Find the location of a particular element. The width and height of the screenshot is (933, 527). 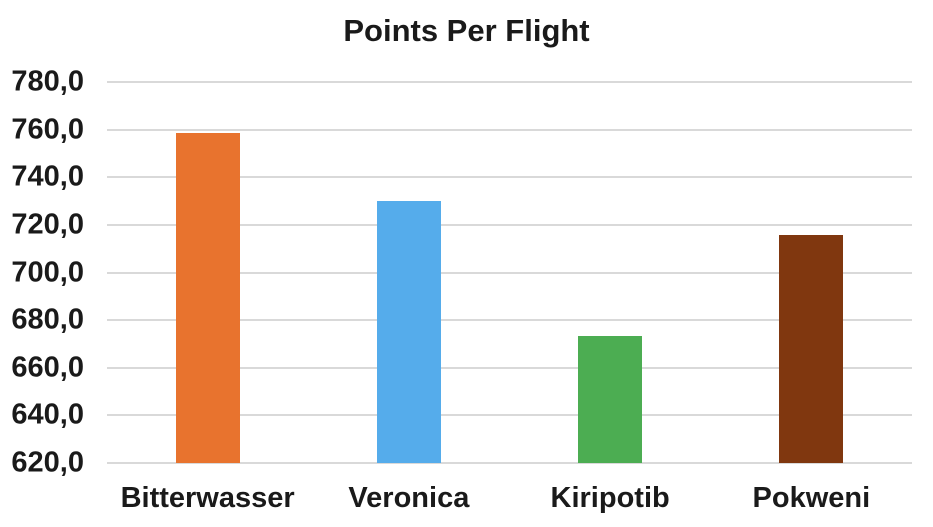

y-axis-tick-label: 720,0 is located at coordinates (47, 224).